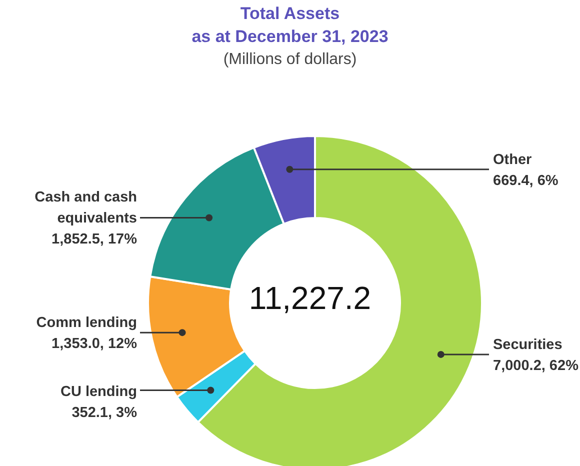  I want to click on slice-label: Comm lending, so click(86, 323).